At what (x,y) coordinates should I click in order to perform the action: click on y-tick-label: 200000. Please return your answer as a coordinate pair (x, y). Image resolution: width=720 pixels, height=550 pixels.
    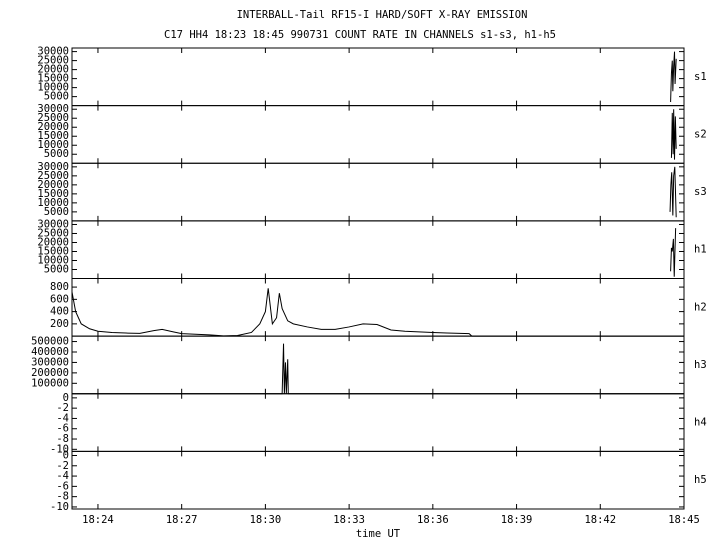
    Looking at the image, I should click on (50, 373).